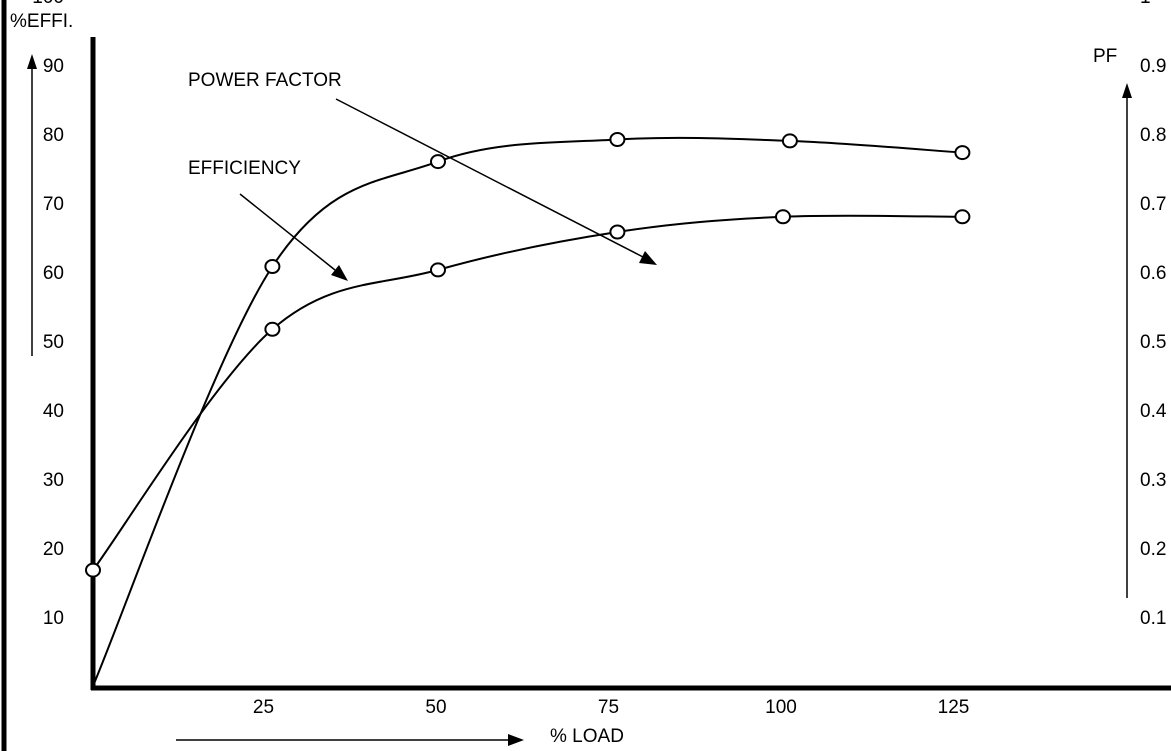 This screenshot has height=751, width=1171. I want to click on y2-tick-label: 0.9, so click(1153, 66).